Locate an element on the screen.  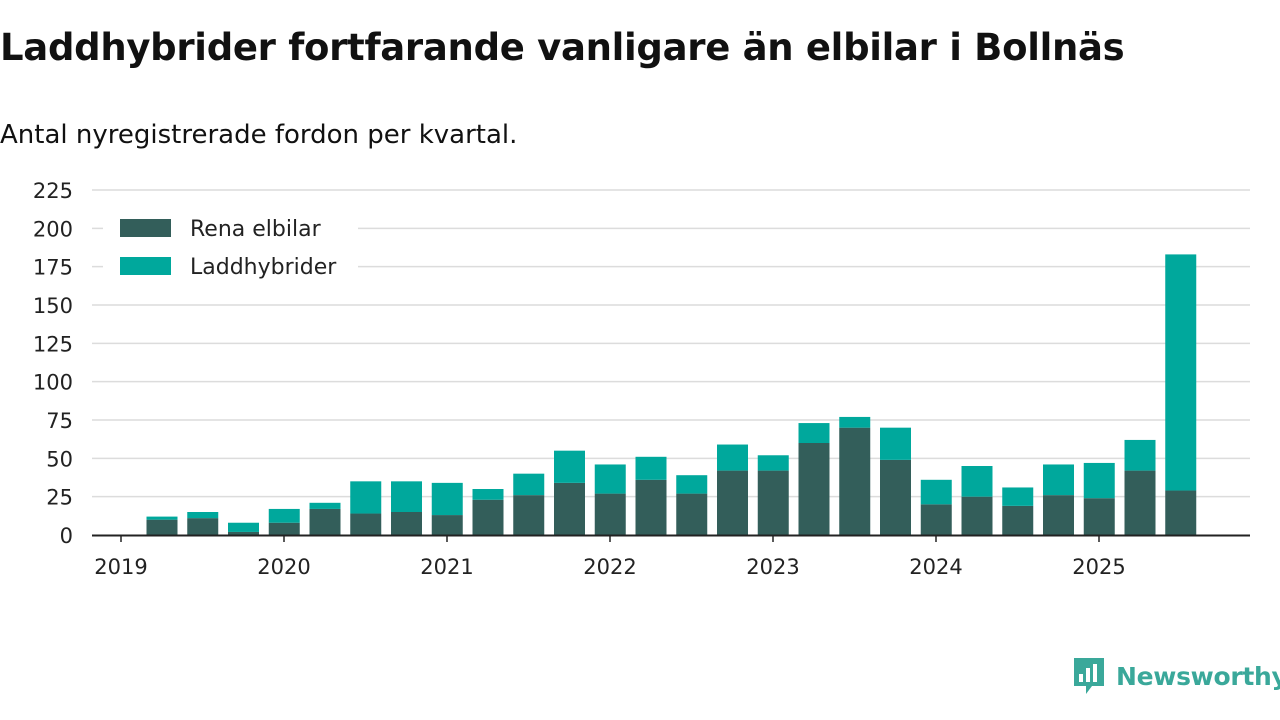
y-tick-label: 25 is located at coordinates (59, 498).